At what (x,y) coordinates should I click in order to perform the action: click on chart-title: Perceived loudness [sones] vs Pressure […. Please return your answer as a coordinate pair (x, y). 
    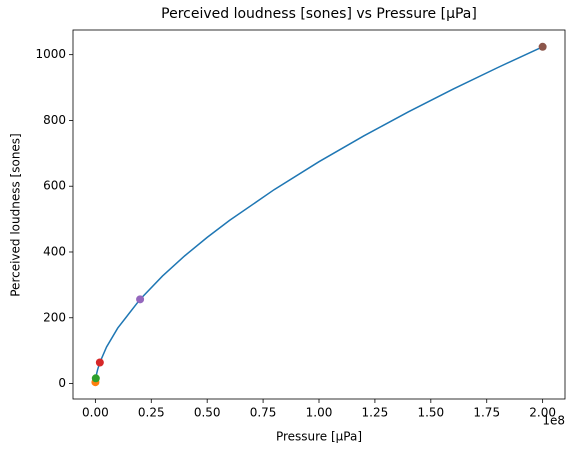
    Looking at the image, I should click on (319, 14).